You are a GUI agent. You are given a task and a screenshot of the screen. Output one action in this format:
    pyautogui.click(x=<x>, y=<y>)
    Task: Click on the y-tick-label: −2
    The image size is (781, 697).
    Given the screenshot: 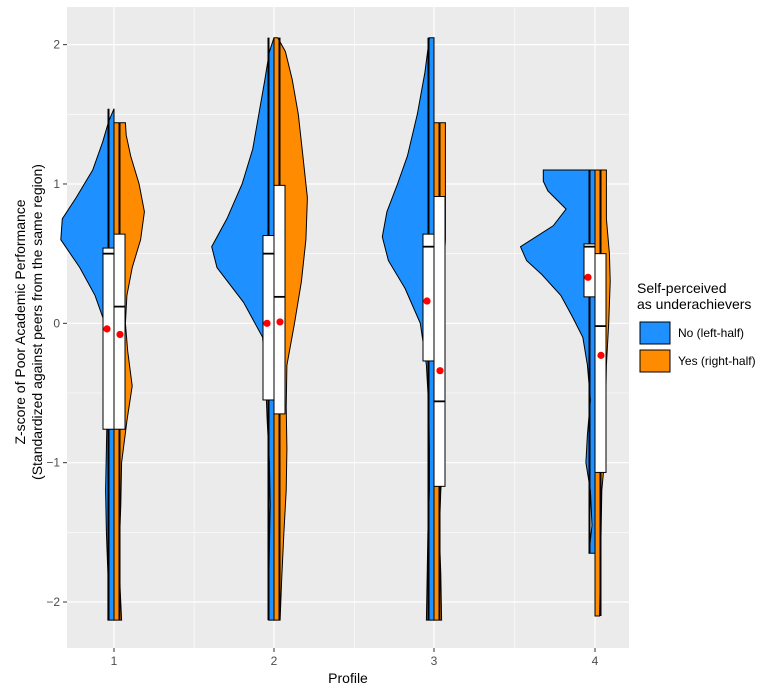 What is the action you would take?
    pyautogui.click(x=53, y=602)
    